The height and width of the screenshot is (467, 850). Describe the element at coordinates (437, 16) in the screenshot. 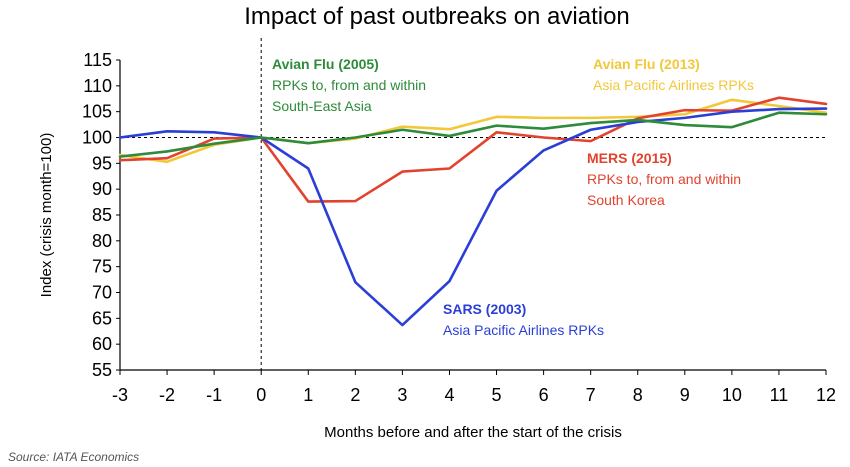

I see `chart-title: Impact of past outbreaks on aviation` at that location.